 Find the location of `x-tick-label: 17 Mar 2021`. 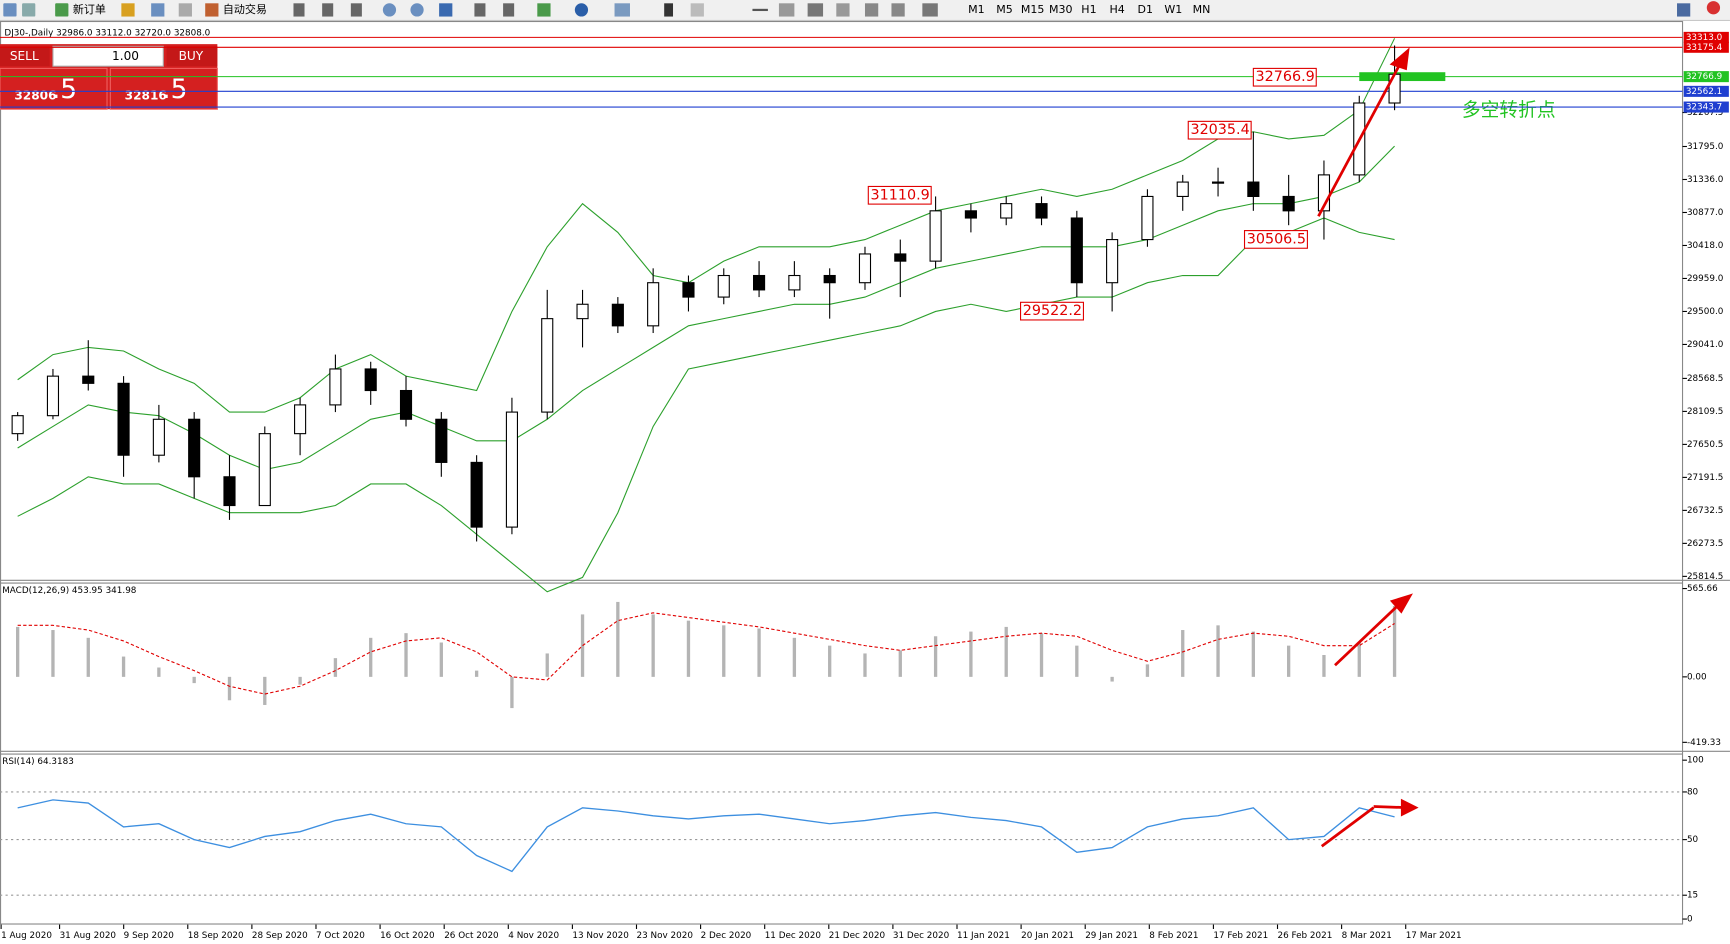

x-tick-label: 17 Mar 2021 is located at coordinates (1434, 936).